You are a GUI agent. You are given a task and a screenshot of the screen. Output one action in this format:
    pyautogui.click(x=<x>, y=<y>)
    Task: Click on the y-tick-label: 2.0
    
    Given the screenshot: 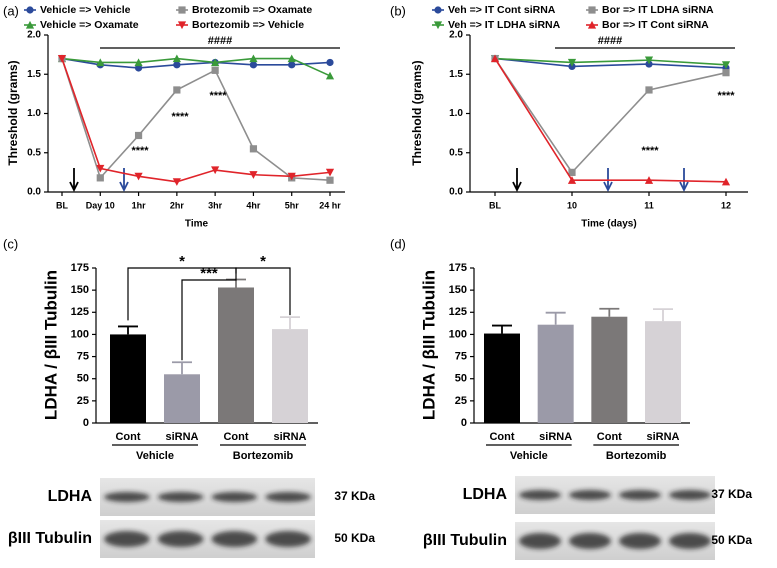 What is the action you would take?
    pyautogui.click(x=34, y=35)
    